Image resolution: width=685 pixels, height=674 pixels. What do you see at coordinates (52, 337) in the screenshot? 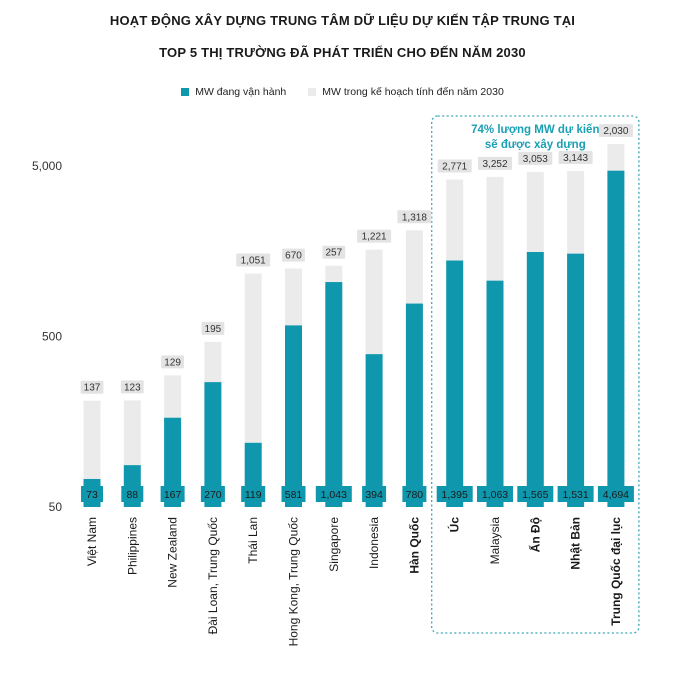
I see `y-tick-label: 500` at bounding box center [52, 337].